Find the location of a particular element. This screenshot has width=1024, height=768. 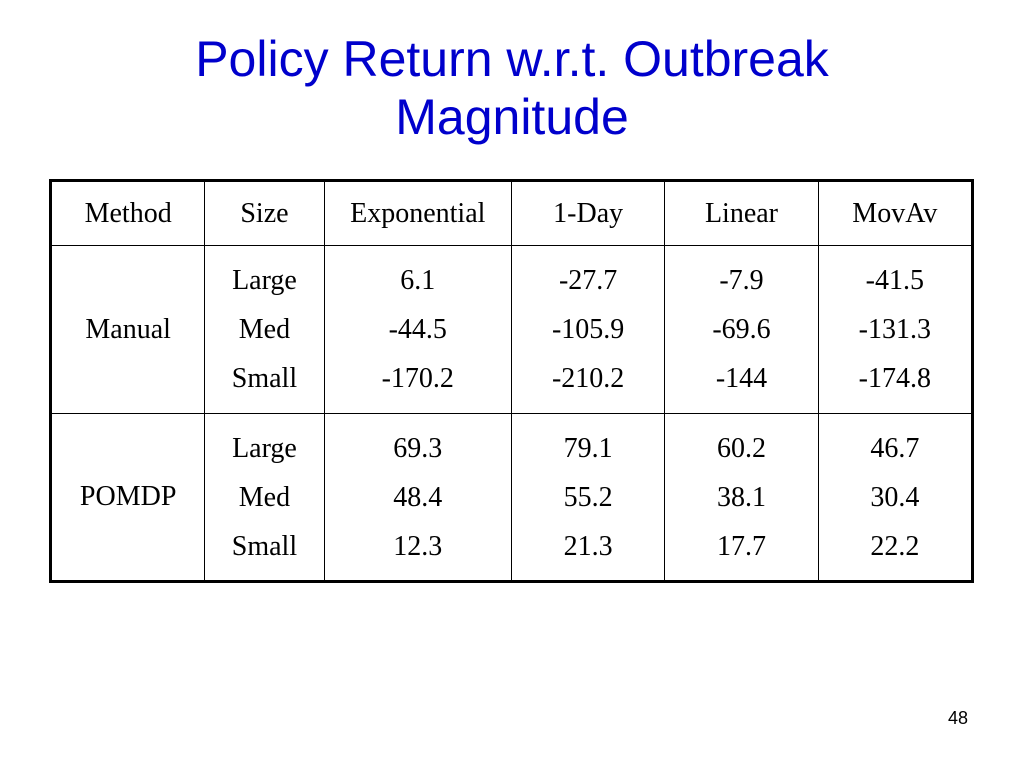

cell-movav-manual: -41.5 -131.3 -174.8 is located at coordinates (895, 329).